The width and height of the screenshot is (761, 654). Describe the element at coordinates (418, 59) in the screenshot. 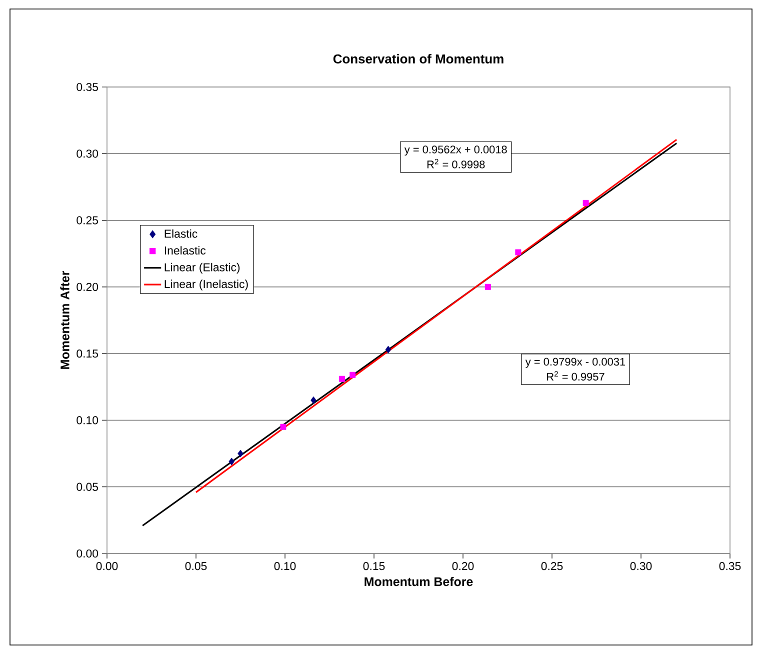

I see `chart-title: Conservation of Momentum` at that location.